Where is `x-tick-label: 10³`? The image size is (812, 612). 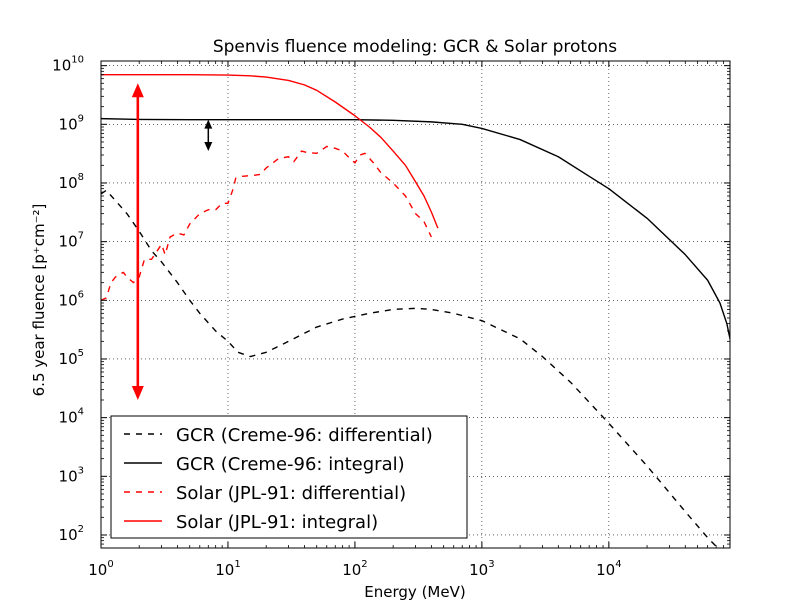 x-tick-label: 10³ is located at coordinates (481, 569).